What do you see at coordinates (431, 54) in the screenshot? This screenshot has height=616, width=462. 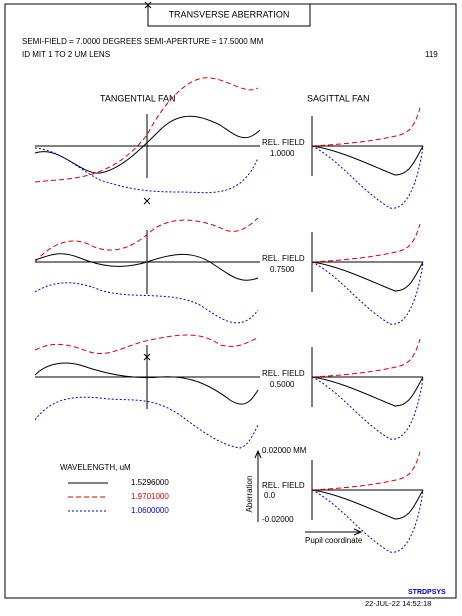 I see `number: 119` at bounding box center [431, 54].